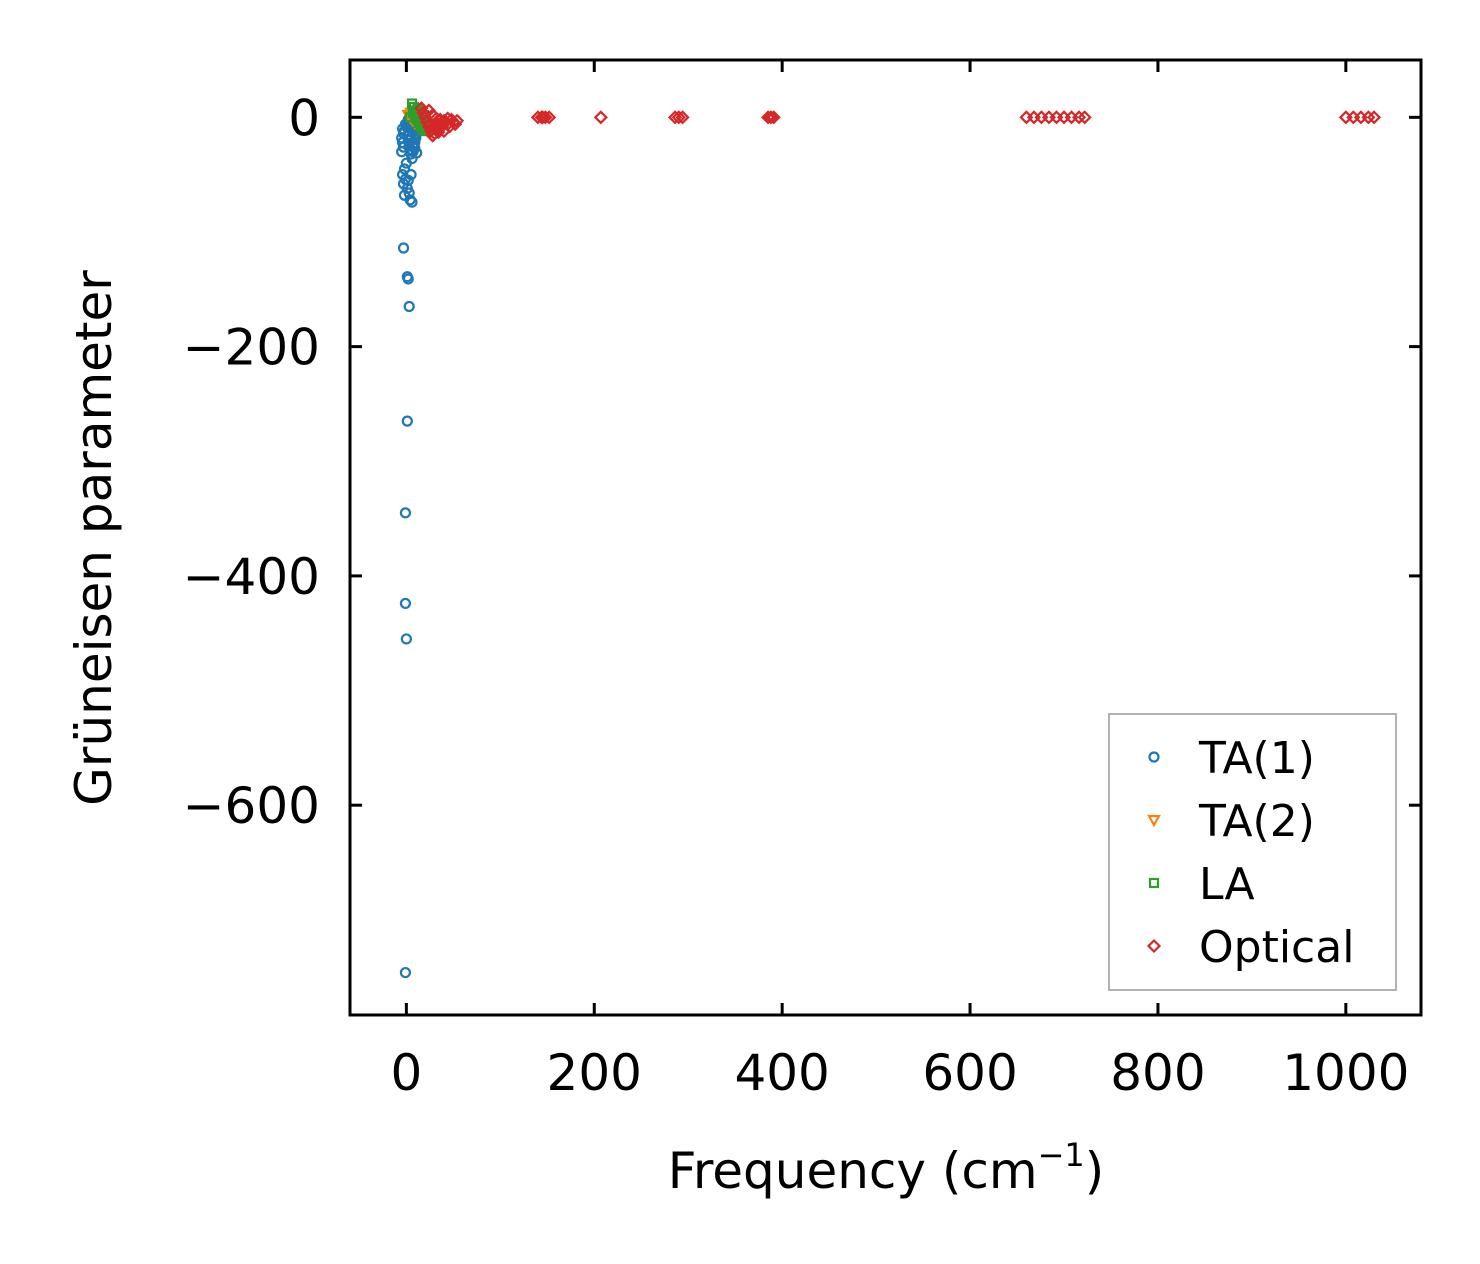  I want to click on legend: TA(1) TA(2) LA Optical, so click(1252, 852).